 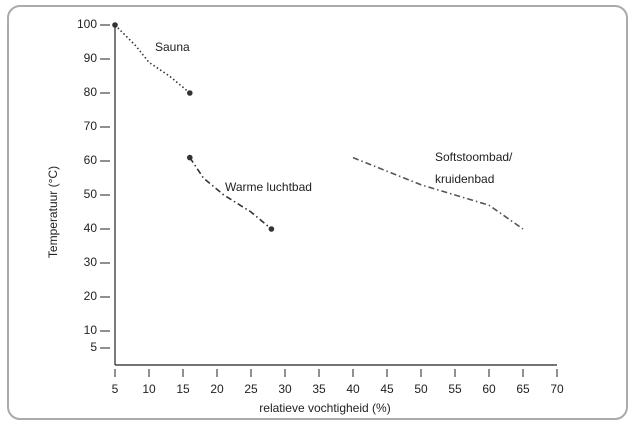 I want to click on x-tick-label: 25, so click(x=251, y=389).